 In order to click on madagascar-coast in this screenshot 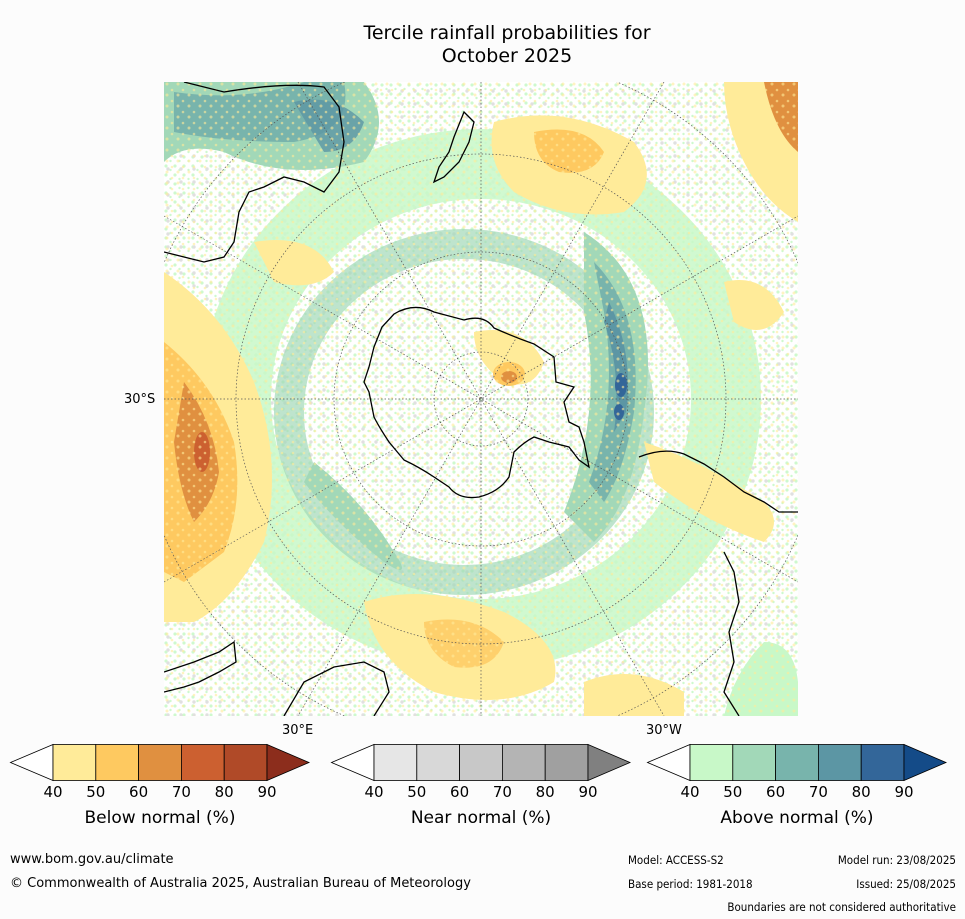, I will do `click(336, 688)`.